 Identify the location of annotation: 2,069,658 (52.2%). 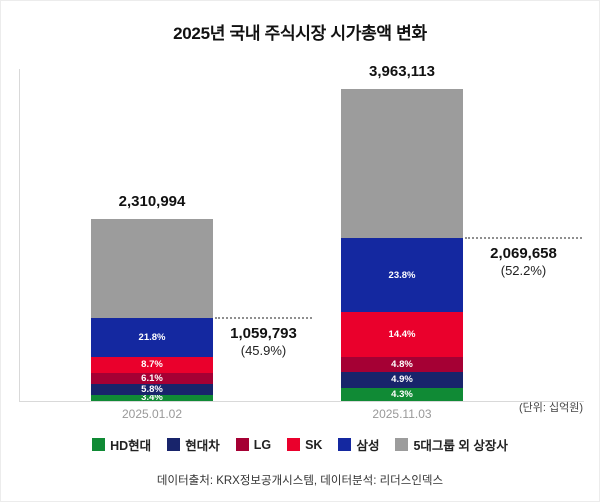
(523, 258).